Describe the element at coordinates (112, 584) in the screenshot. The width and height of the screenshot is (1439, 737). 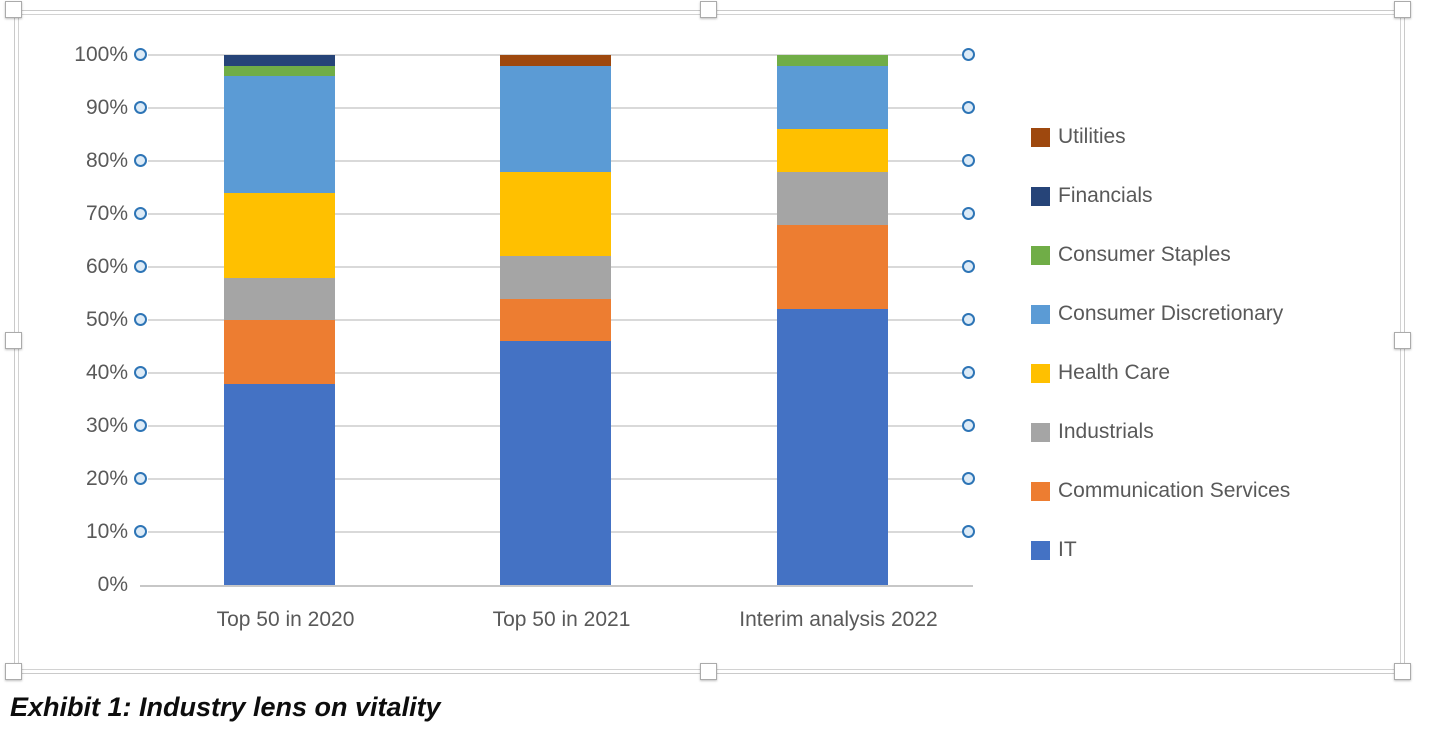
I see `y-axis-tick-label: 0%` at that location.